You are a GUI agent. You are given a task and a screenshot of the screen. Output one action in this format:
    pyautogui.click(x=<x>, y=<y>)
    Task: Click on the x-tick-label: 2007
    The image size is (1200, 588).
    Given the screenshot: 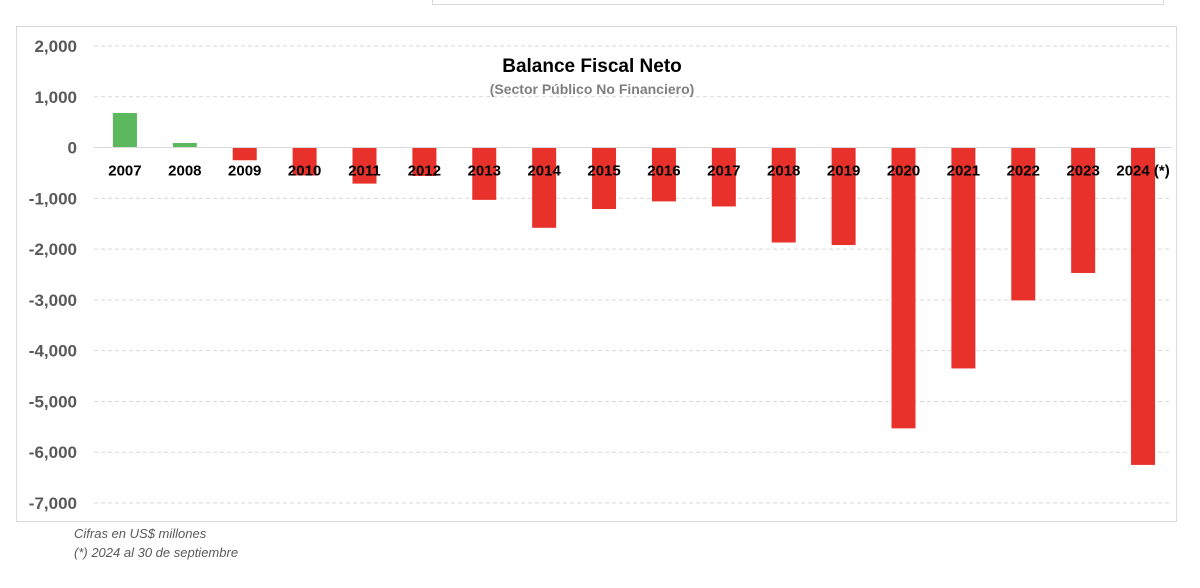 What is the action you would take?
    pyautogui.click(x=124, y=171)
    